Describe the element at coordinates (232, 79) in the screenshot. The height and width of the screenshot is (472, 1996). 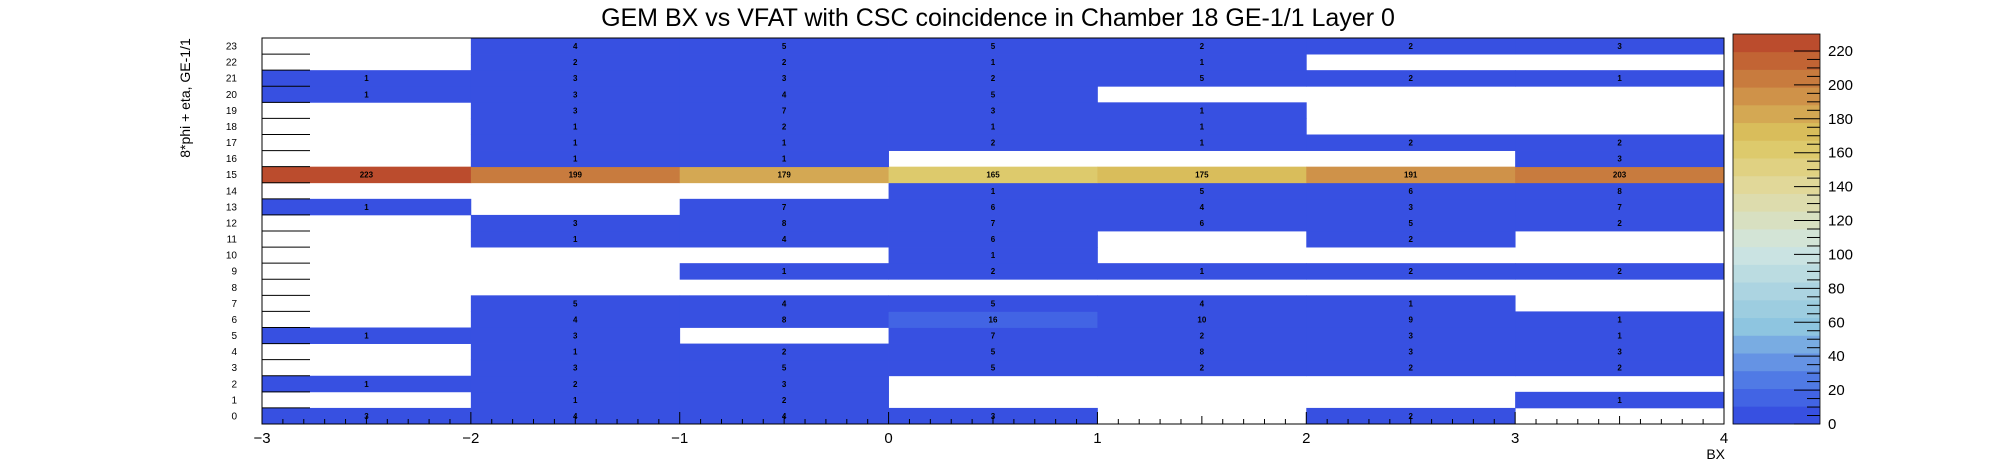
I see `y-tick-label: 21` at that location.